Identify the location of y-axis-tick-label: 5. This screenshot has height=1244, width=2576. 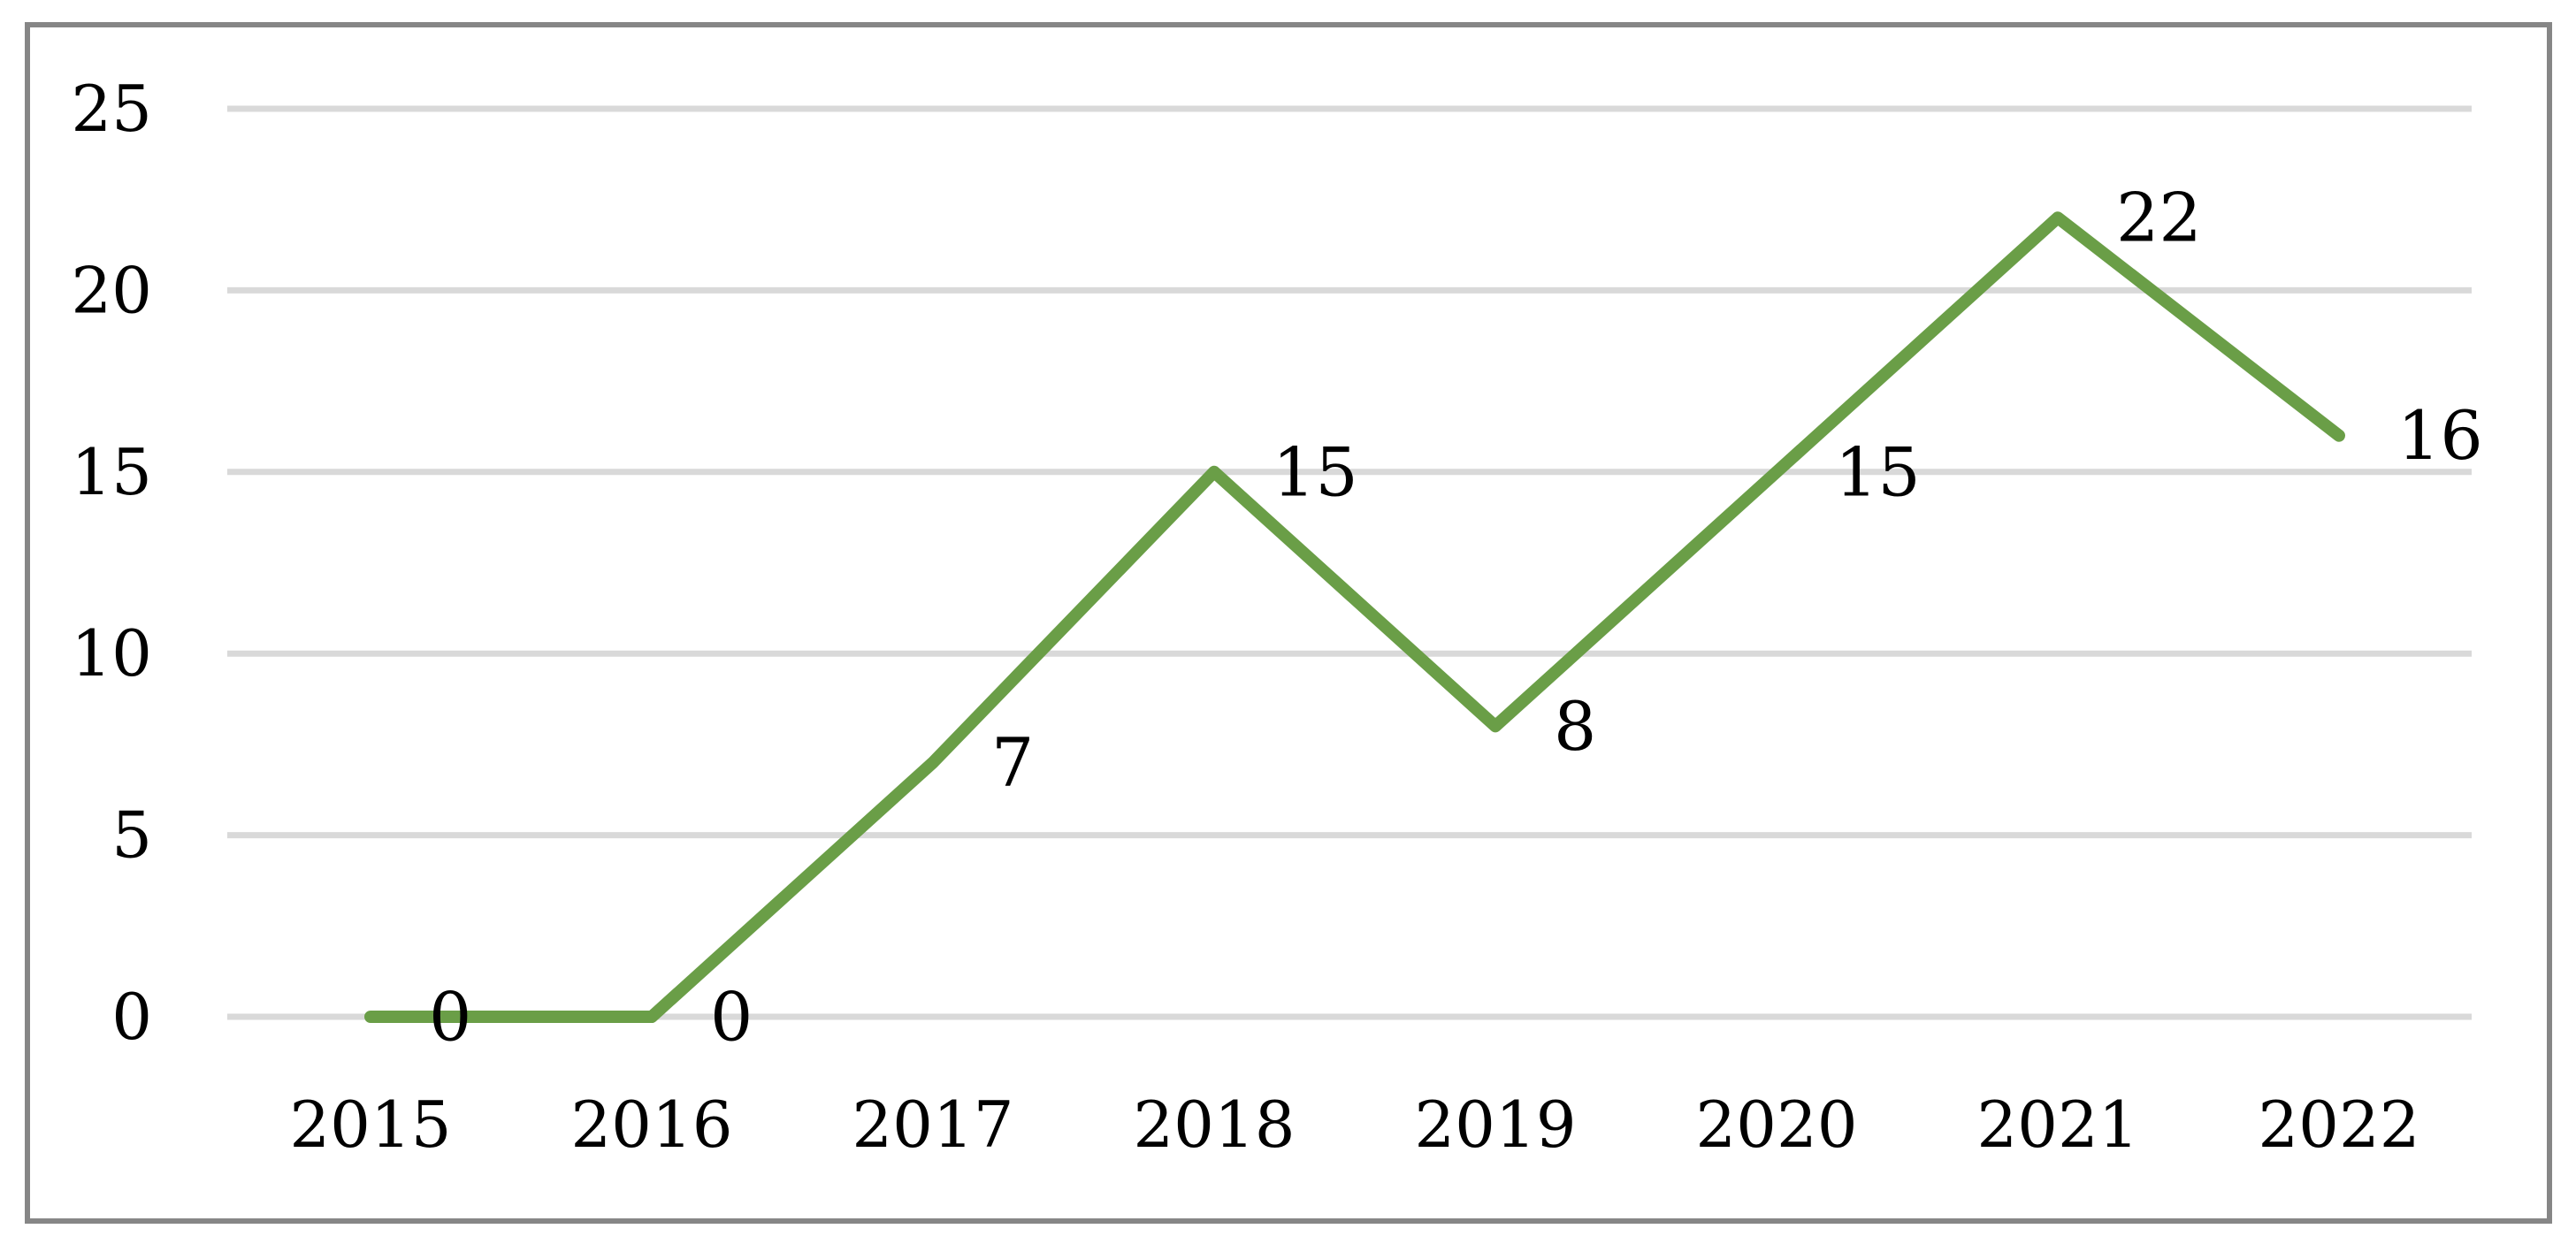
(131, 836).